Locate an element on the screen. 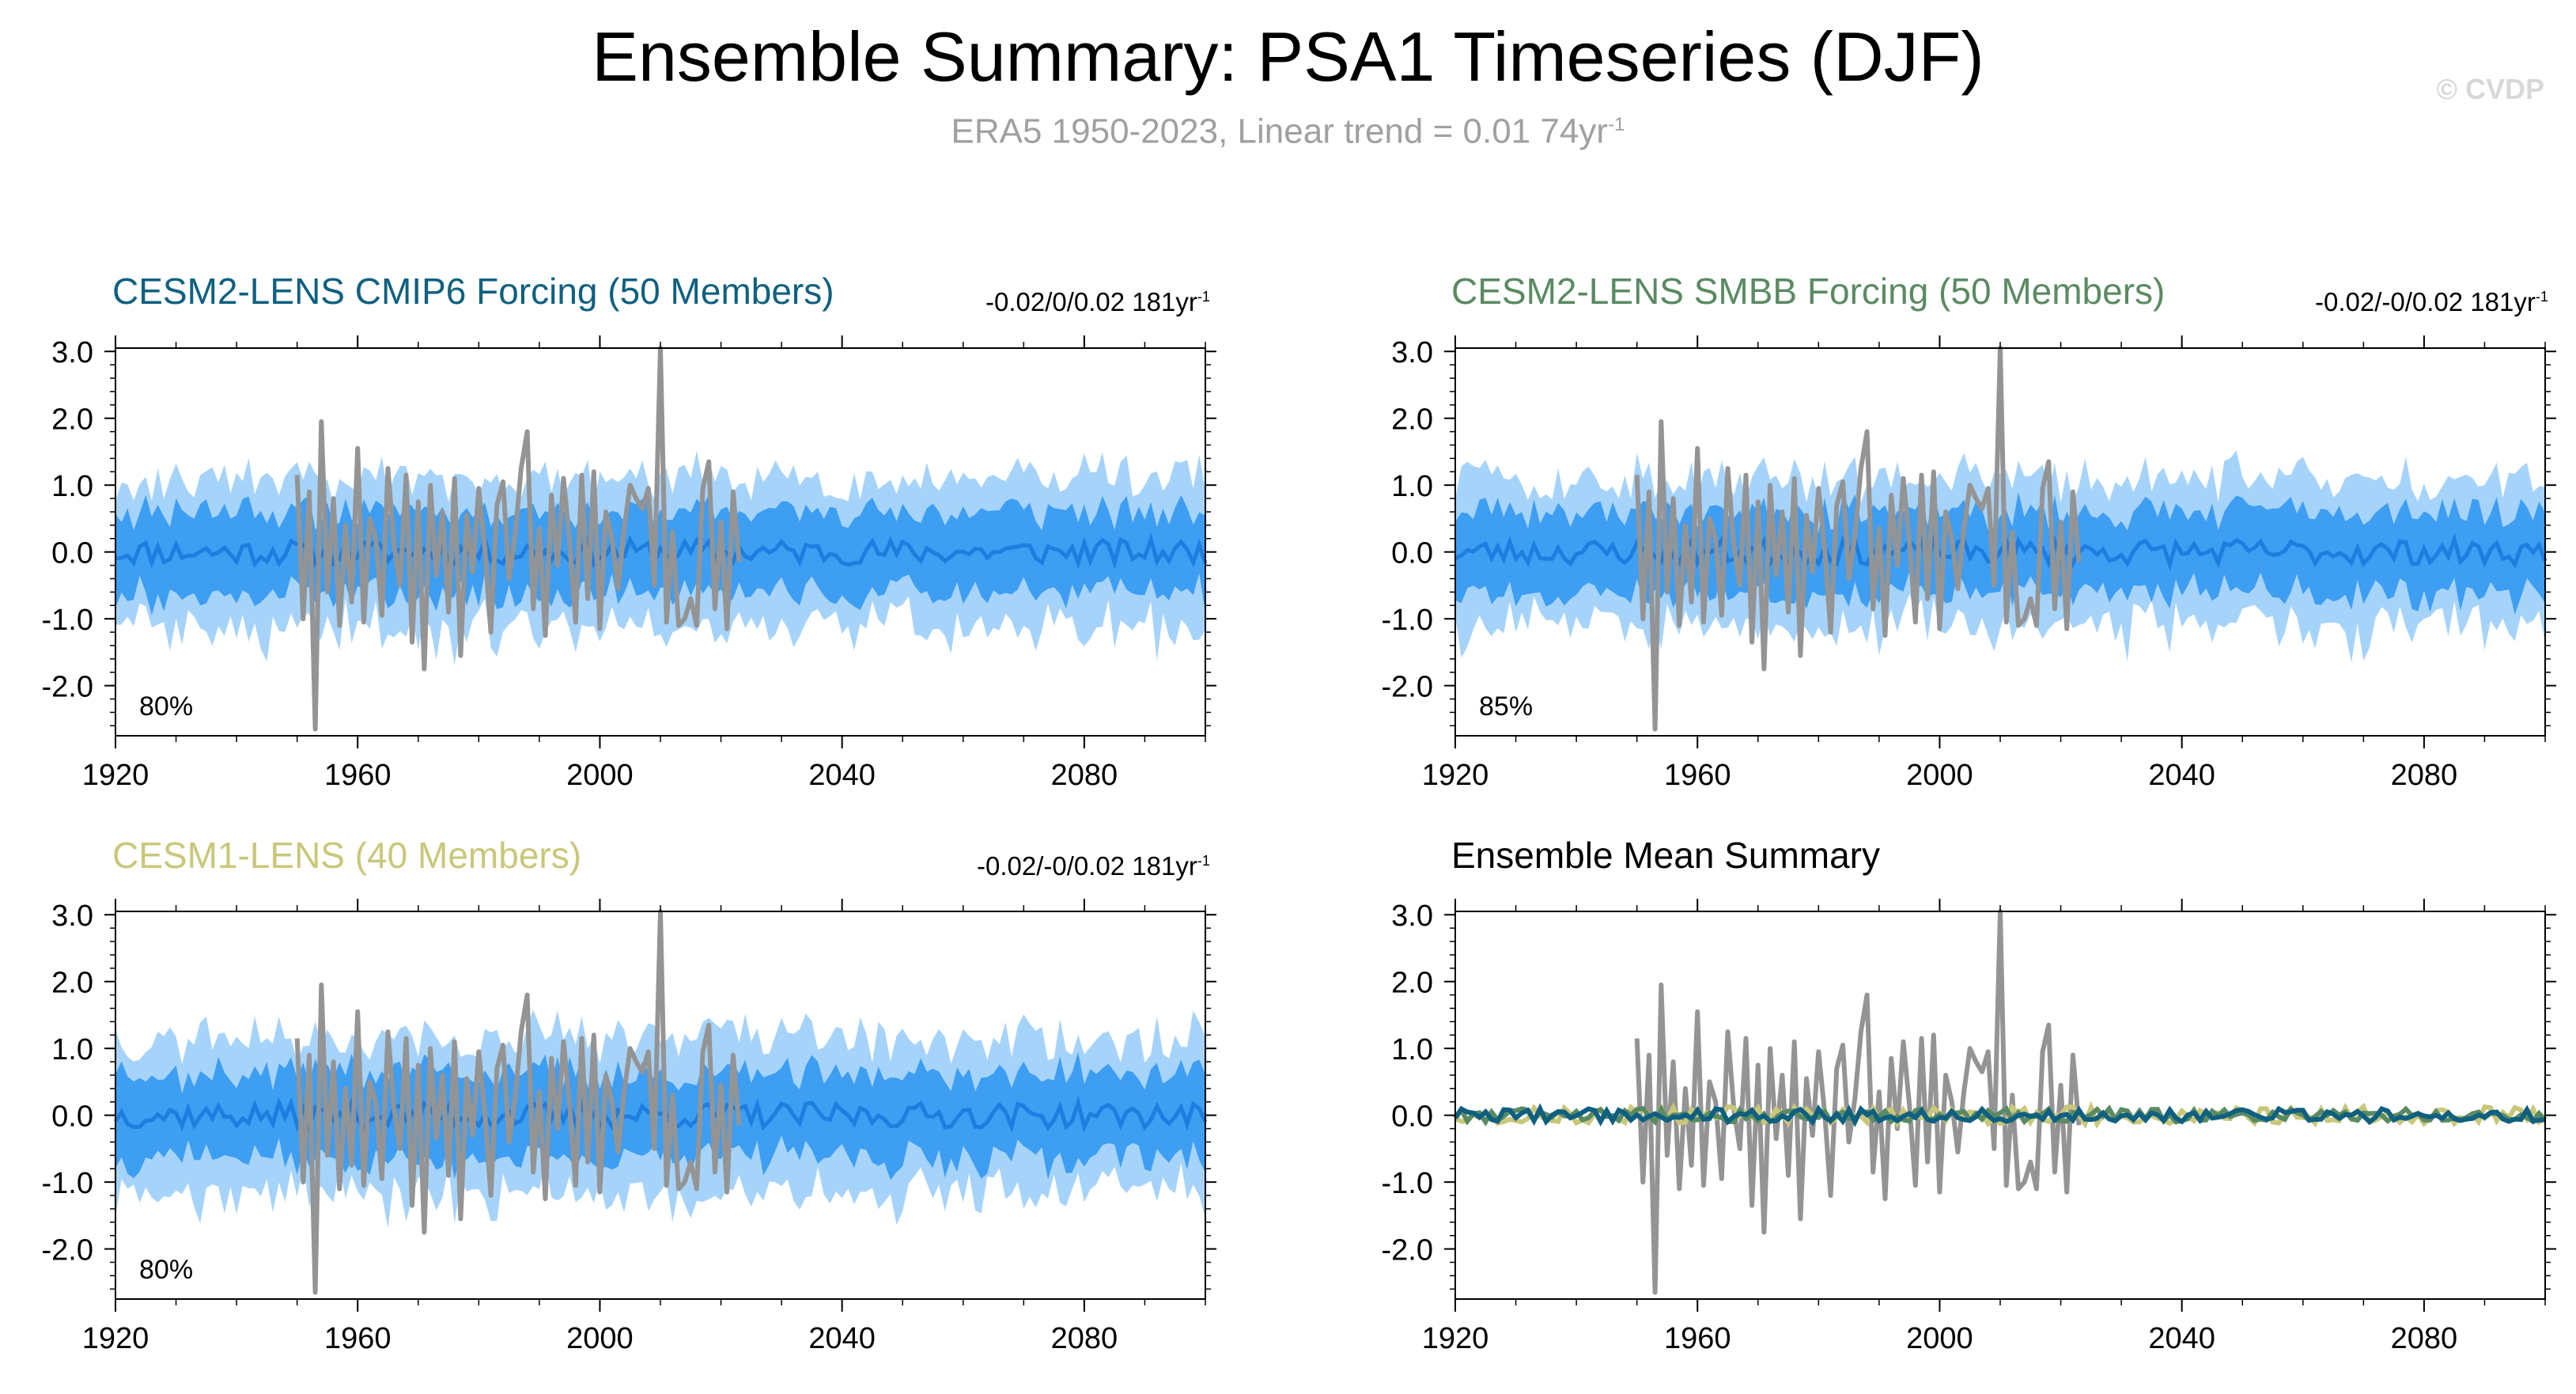  panel-trend-cesm2-cmip6: -0.02/0/0.02 181yr-1 is located at coordinates (933, 299).